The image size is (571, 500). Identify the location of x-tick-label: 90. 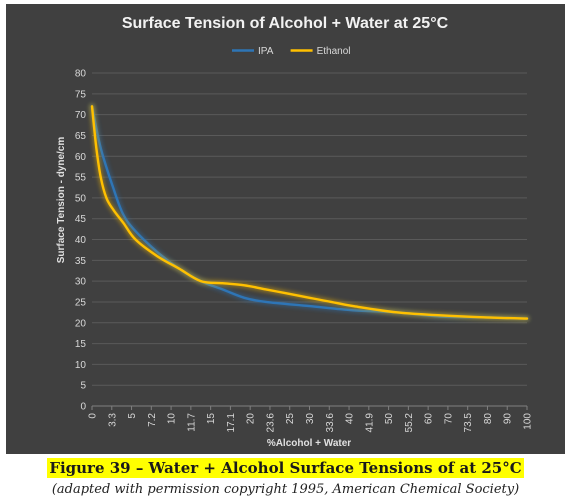
(508, 419).